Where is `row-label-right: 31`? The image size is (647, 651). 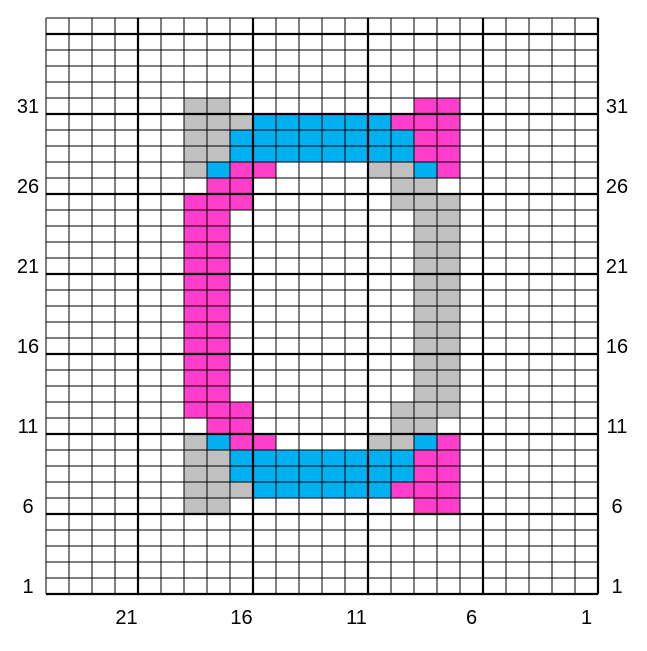
row-label-right: 31 is located at coordinates (617, 107).